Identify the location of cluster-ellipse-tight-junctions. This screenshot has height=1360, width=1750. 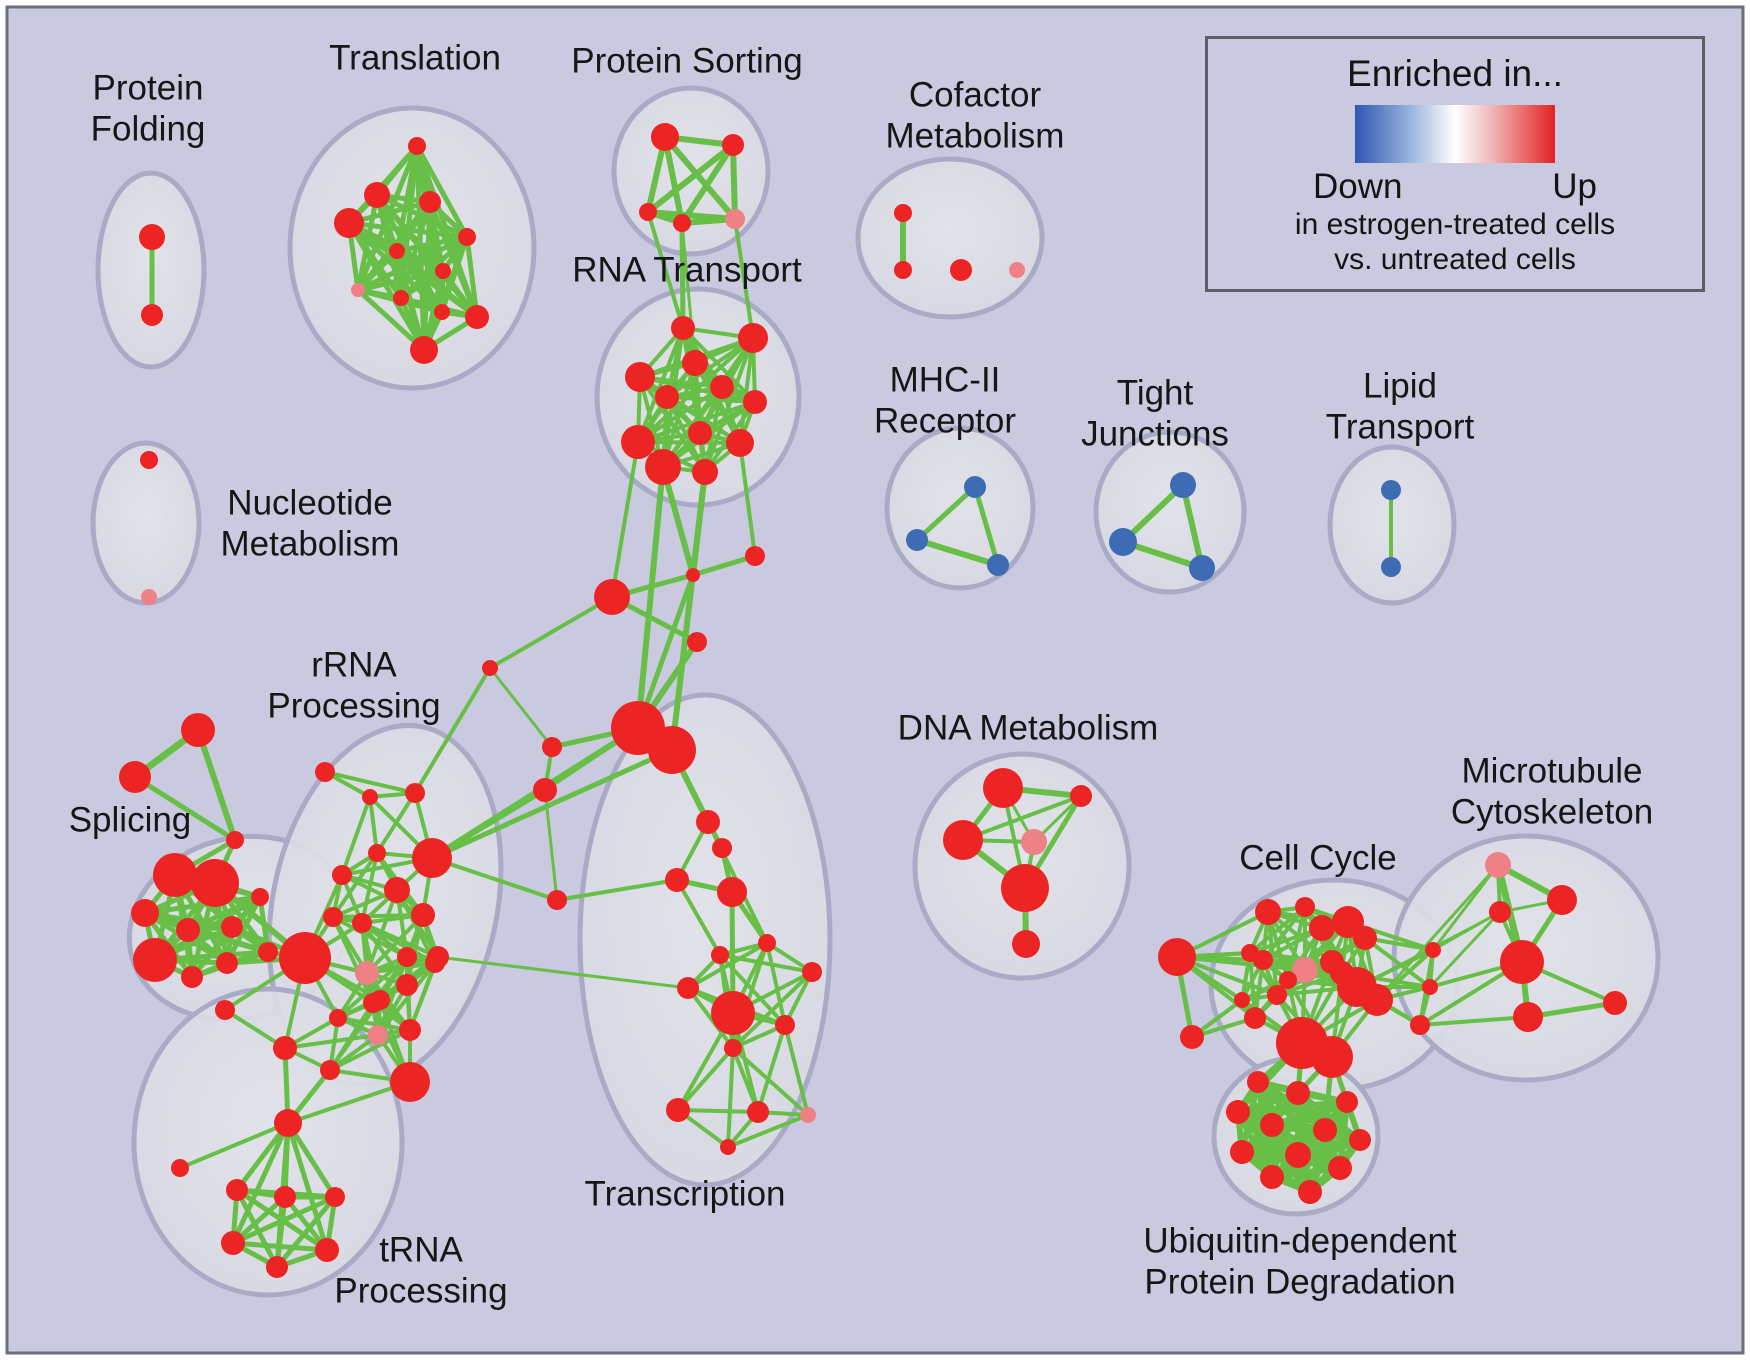
(1170, 512).